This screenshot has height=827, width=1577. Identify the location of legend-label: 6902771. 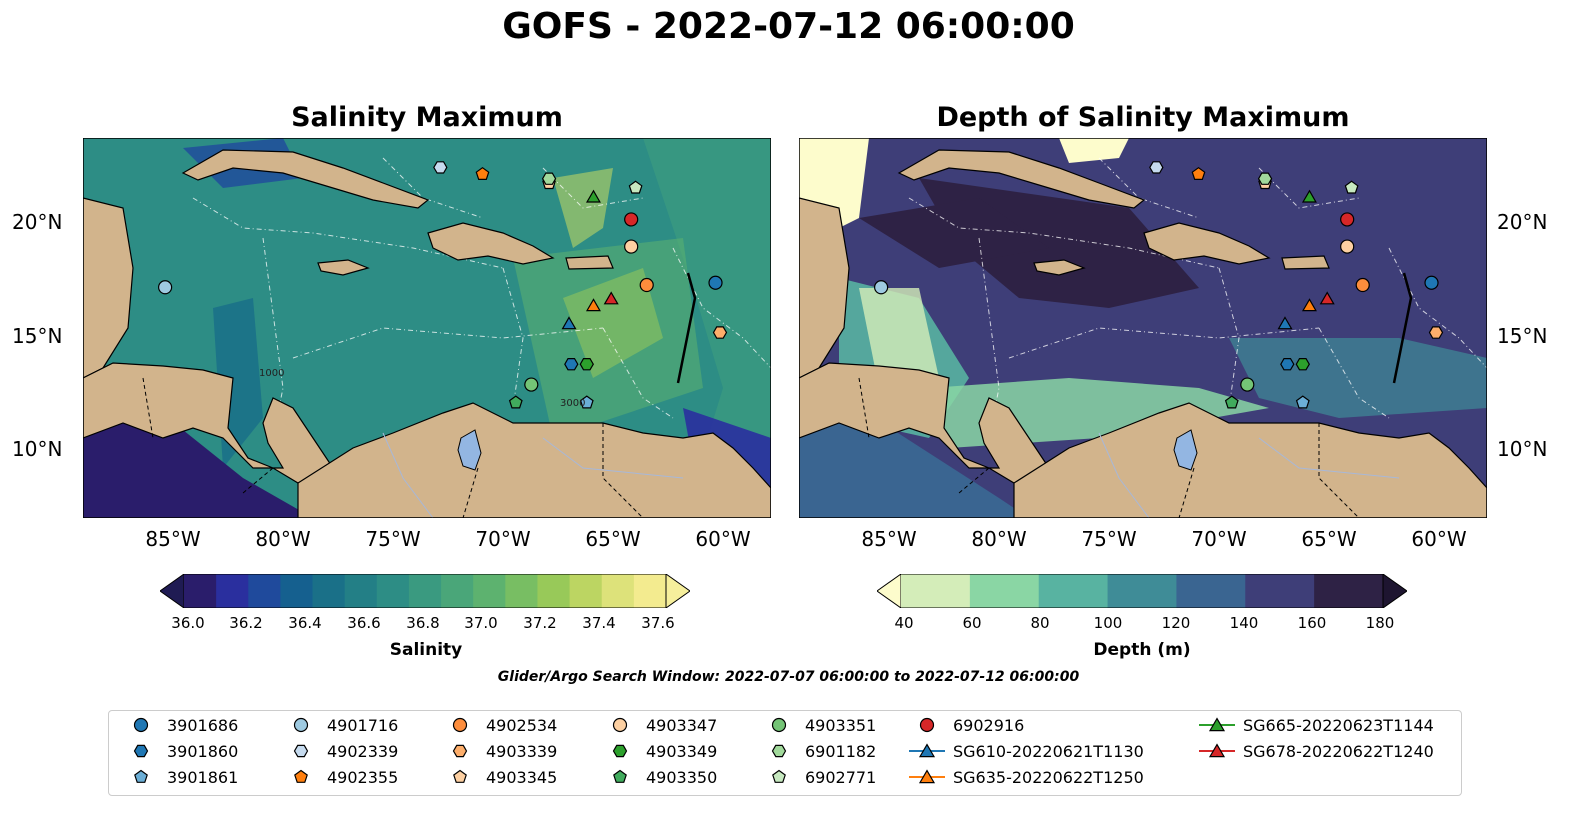
(841, 777).